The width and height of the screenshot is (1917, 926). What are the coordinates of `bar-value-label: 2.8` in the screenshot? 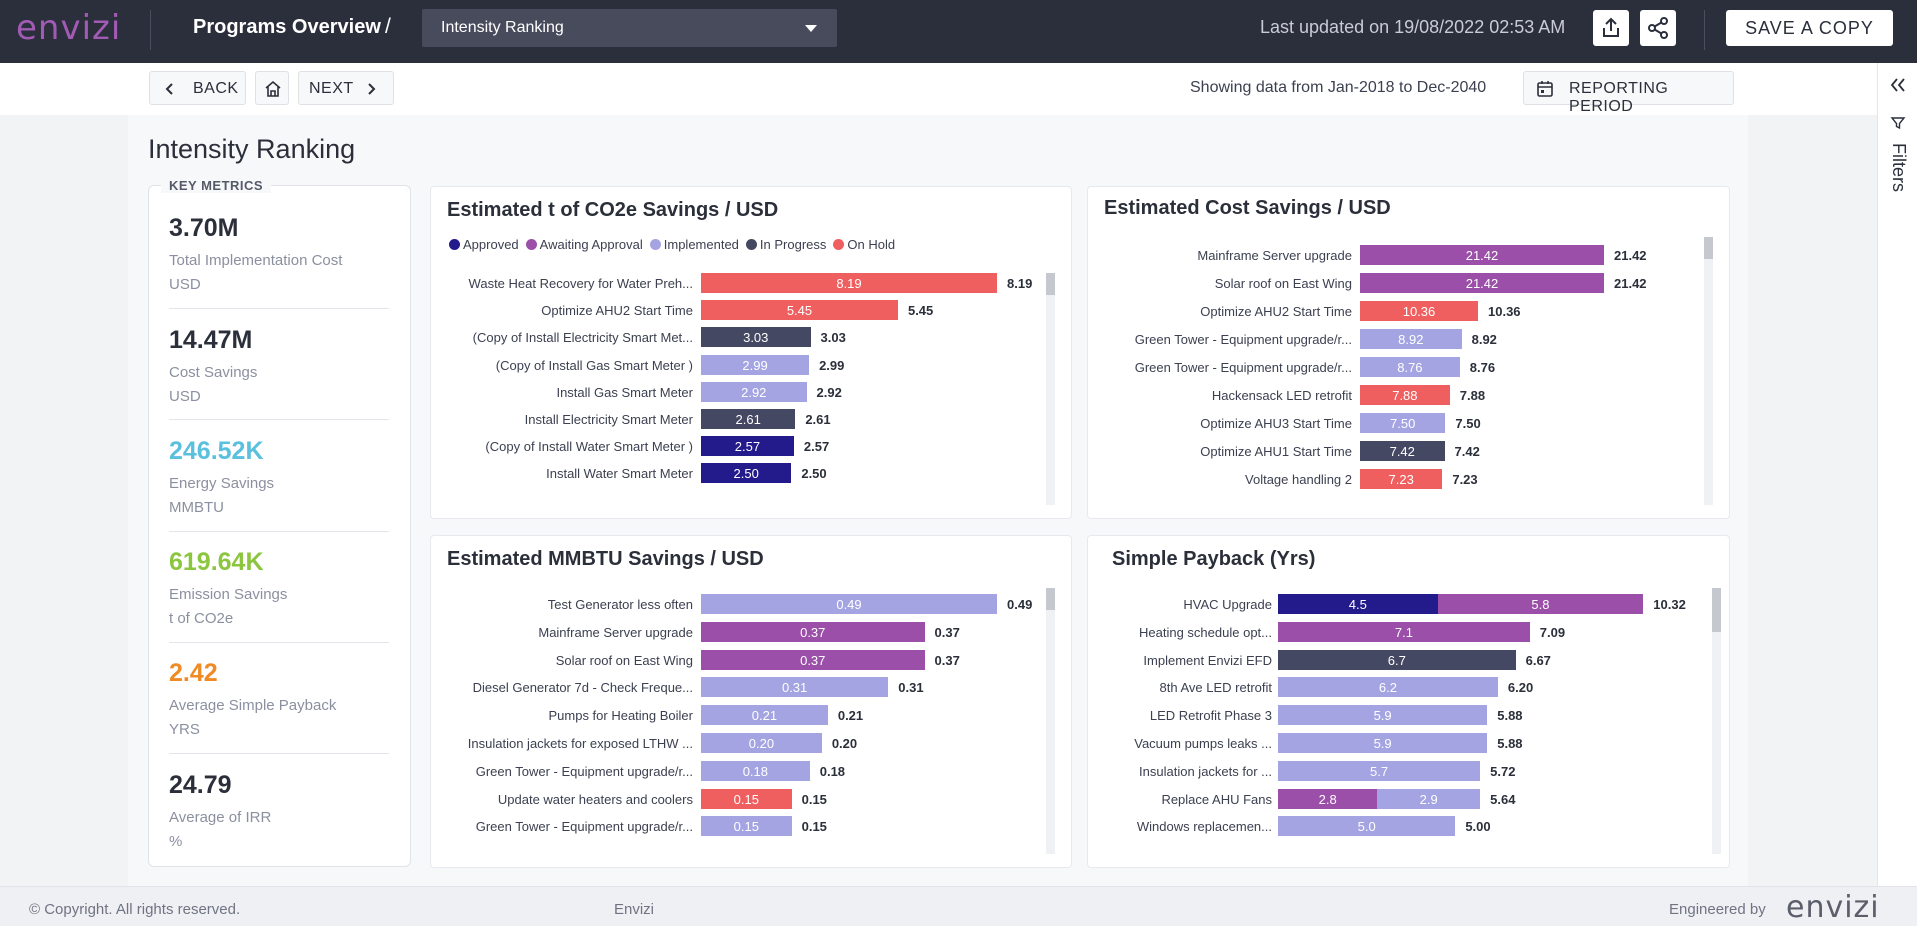 It's located at (1327, 799).